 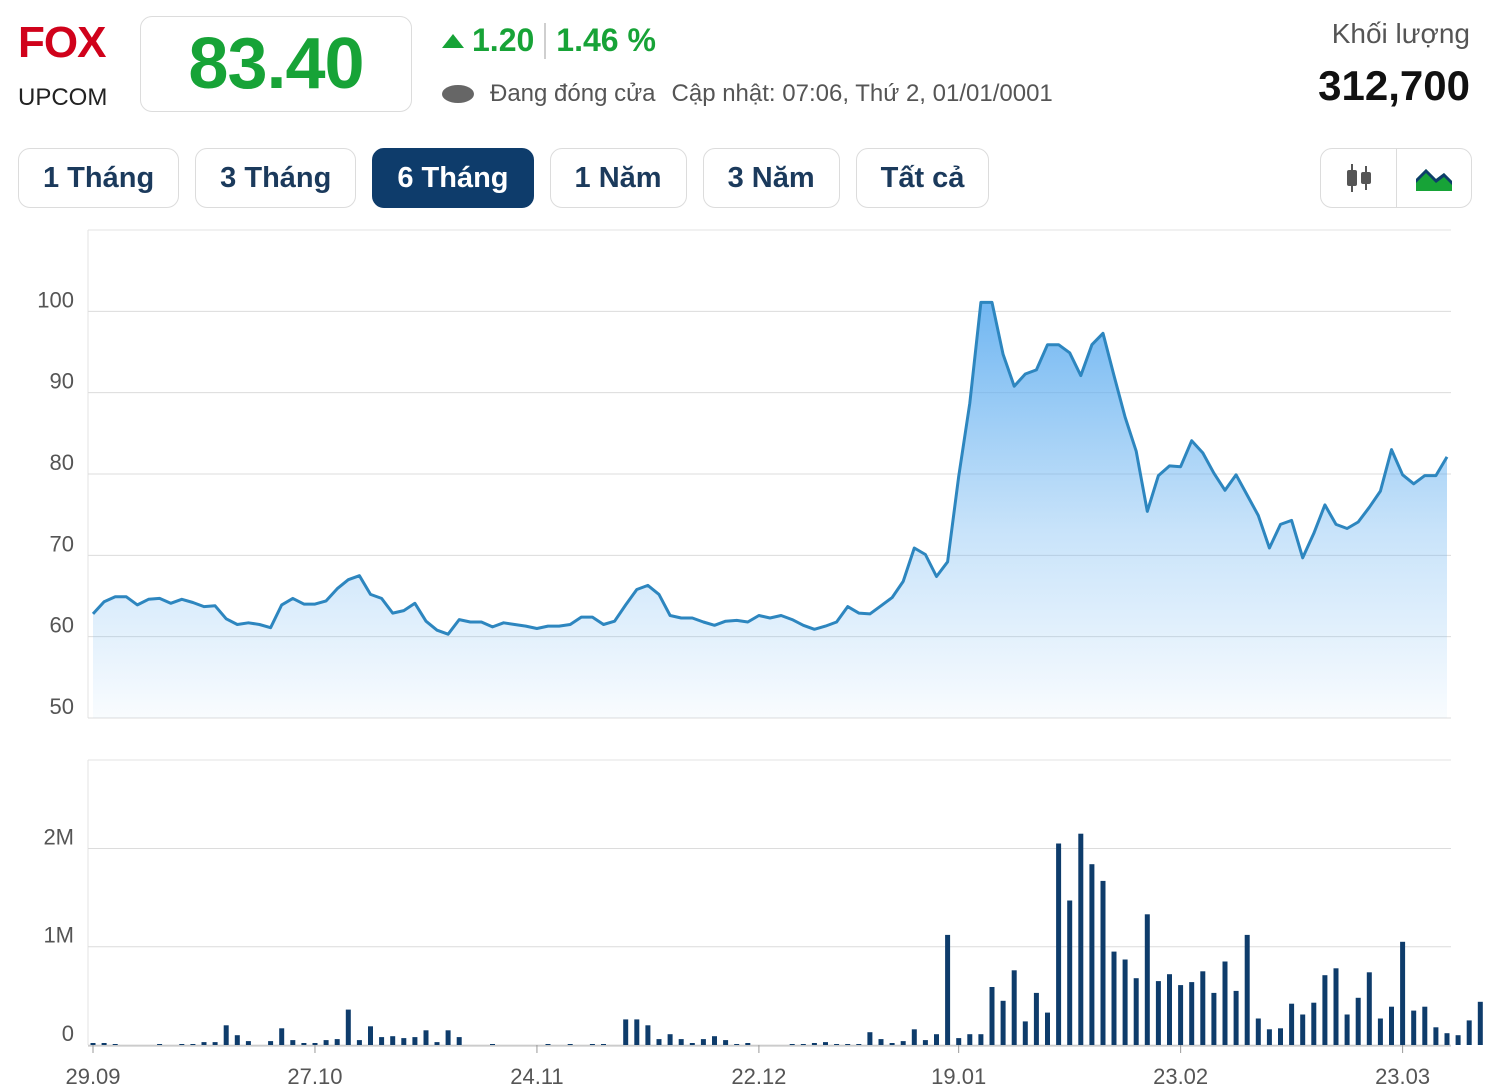 What do you see at coordinates (1400, 33) in the screenshot?
I see `volume-label: Khối lượng` at bounding box center [1400, 33].